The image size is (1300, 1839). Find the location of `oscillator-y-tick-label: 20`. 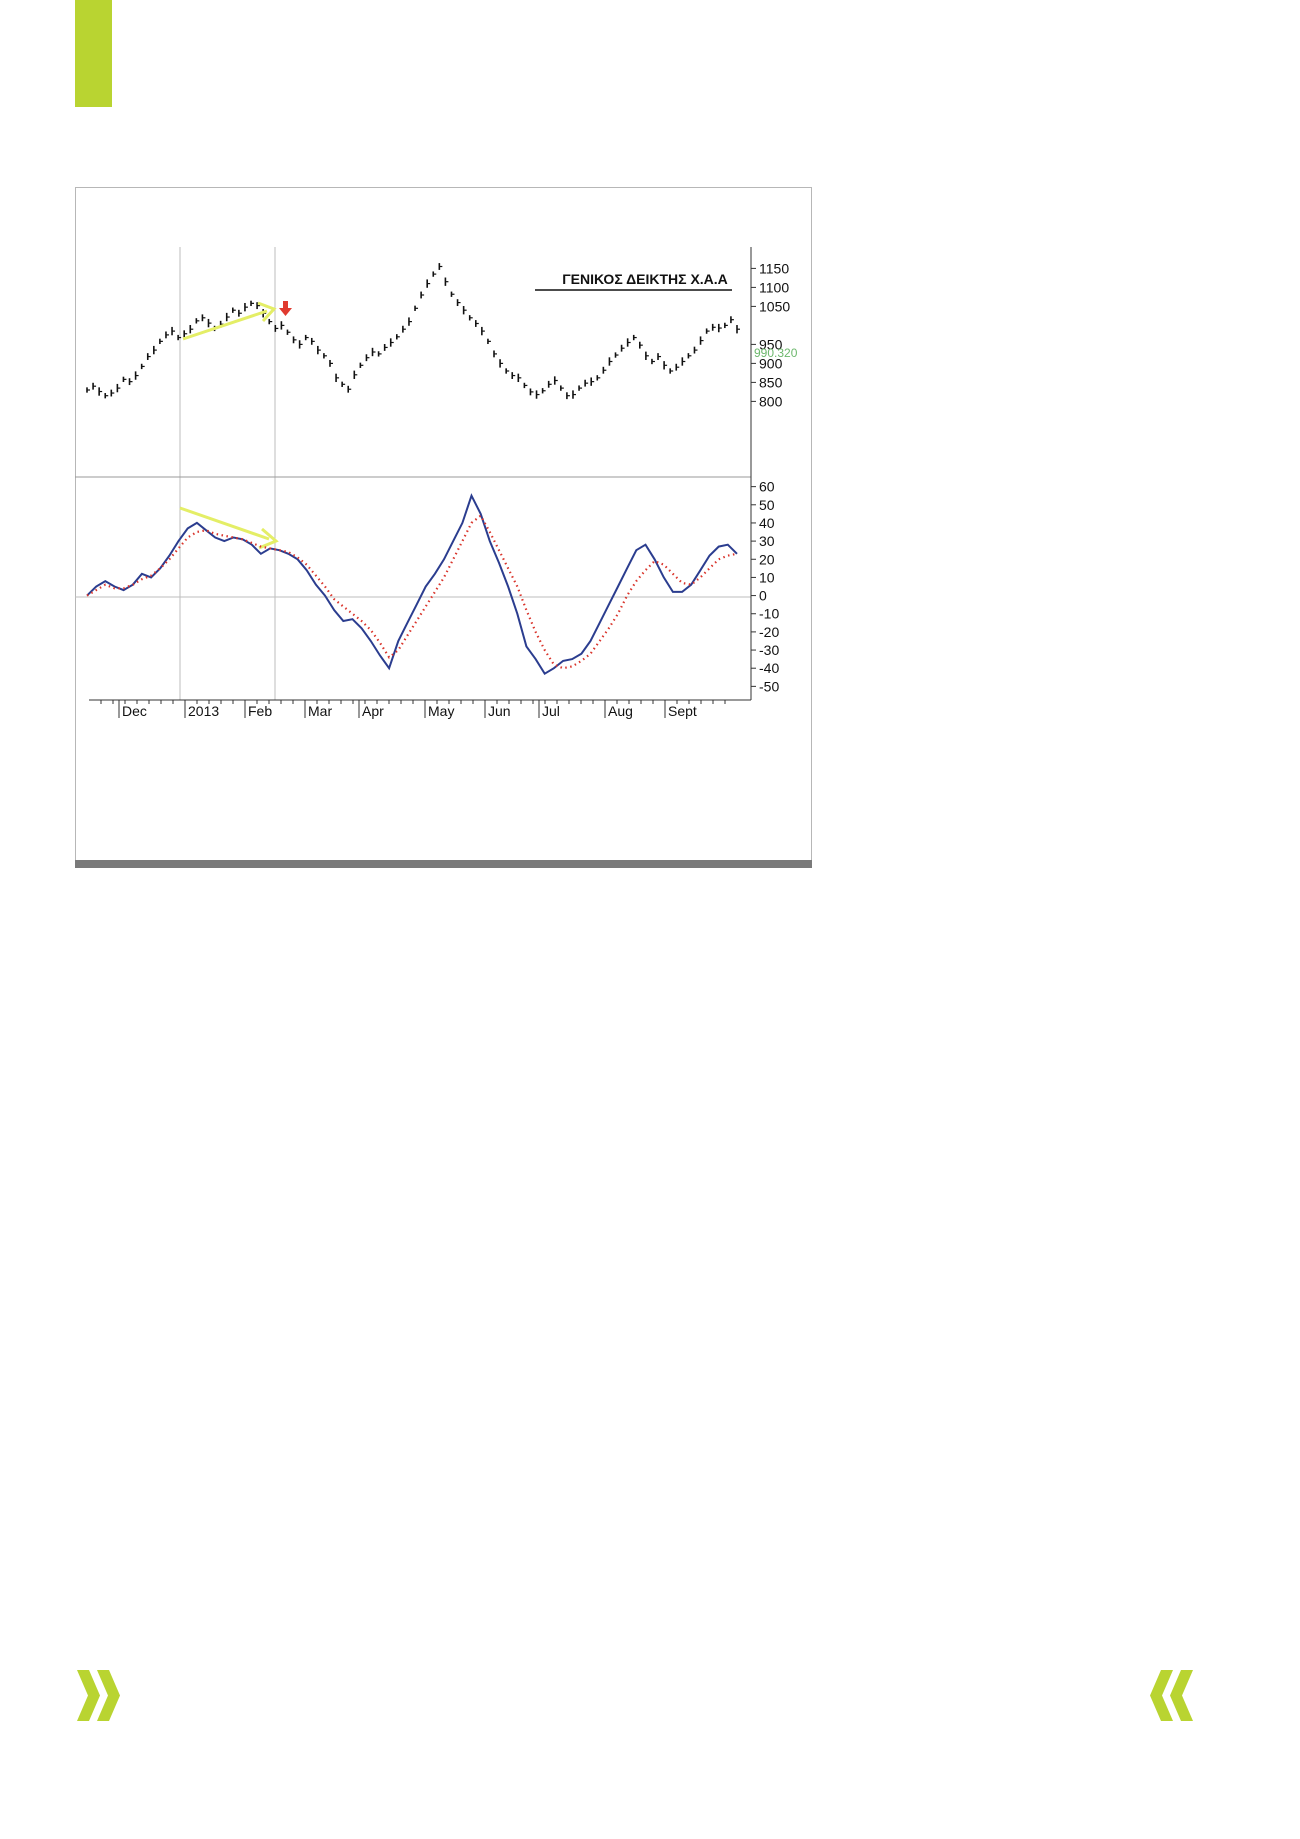

oscillator-y-tick-label: 20 is located at coordinates (767, 559).